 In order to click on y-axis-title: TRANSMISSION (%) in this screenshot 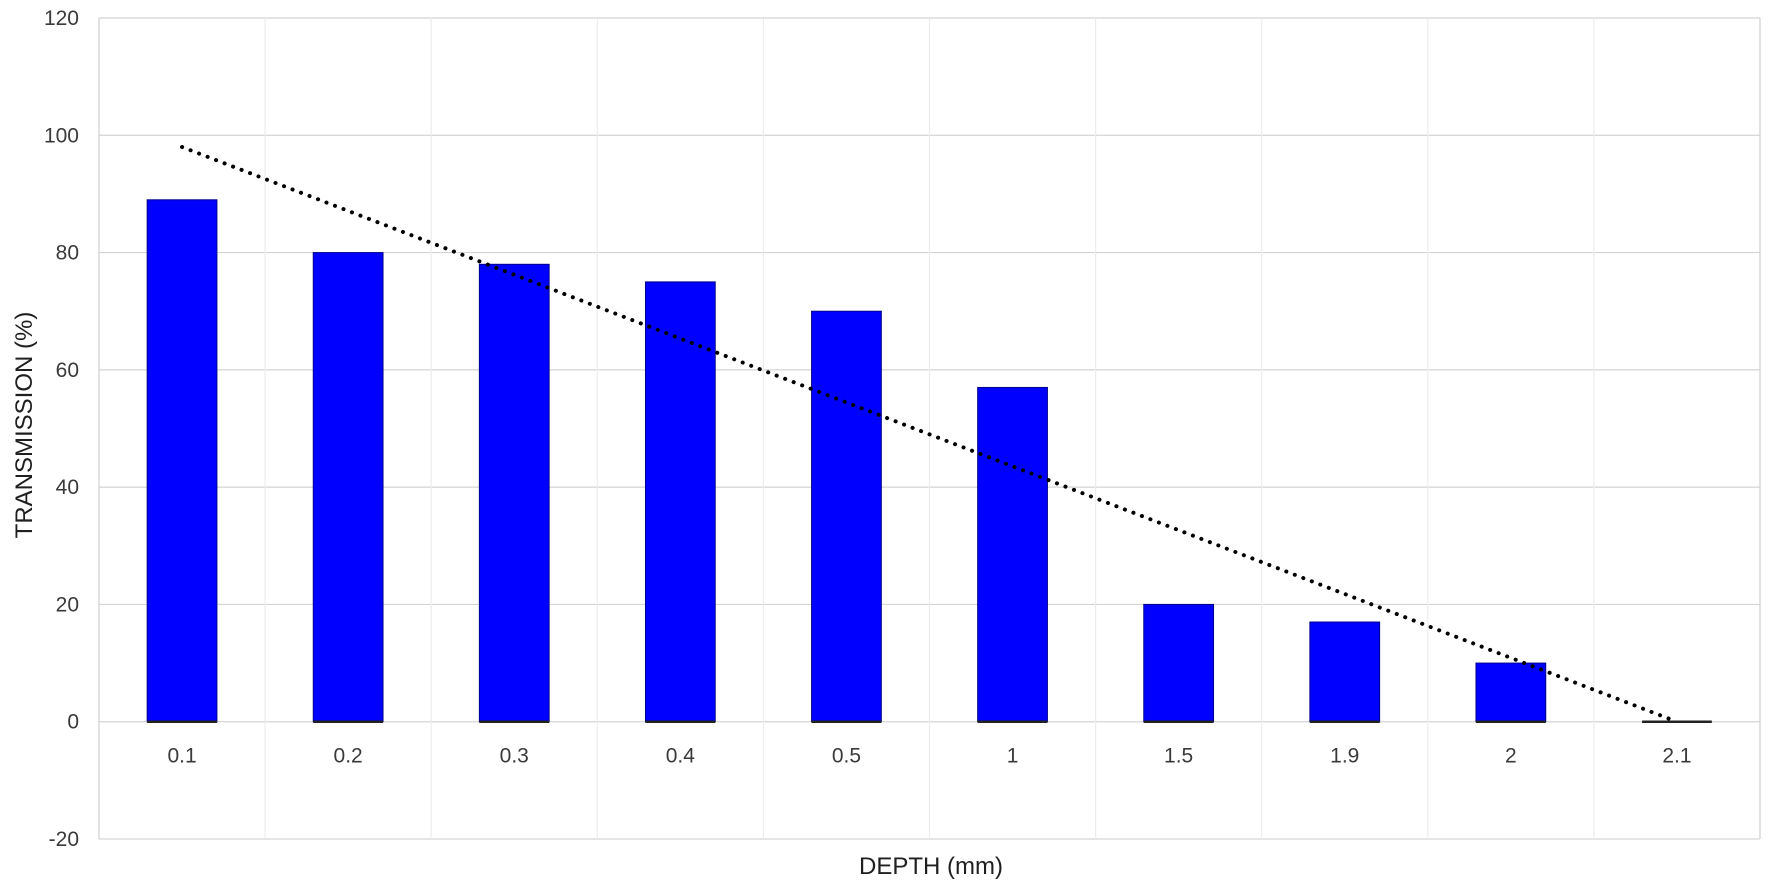, I will do `click(24, 425)`.